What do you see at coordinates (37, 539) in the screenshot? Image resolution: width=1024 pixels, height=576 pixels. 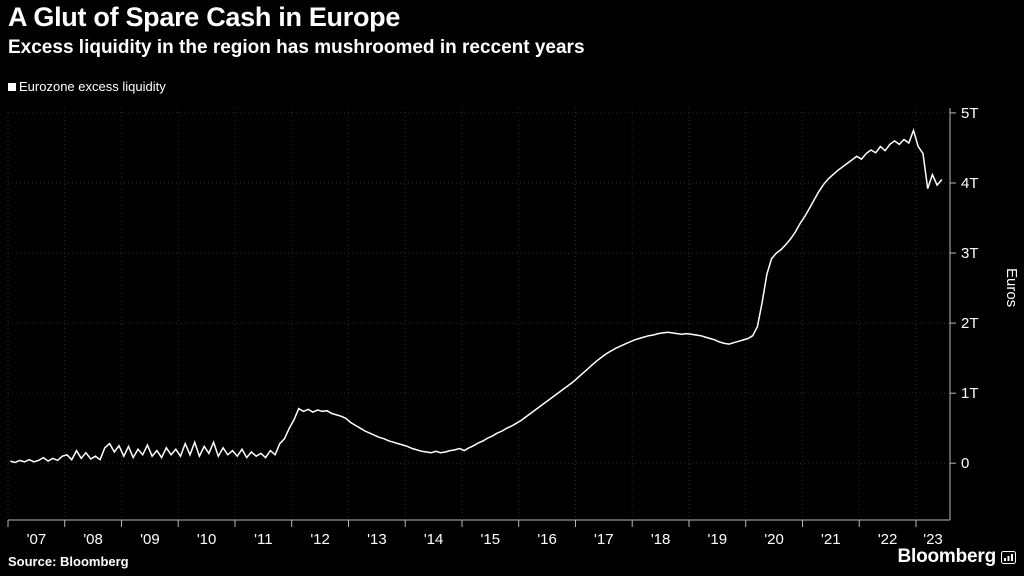 I see `svg-text: '07` at bounding box center [37, 539].